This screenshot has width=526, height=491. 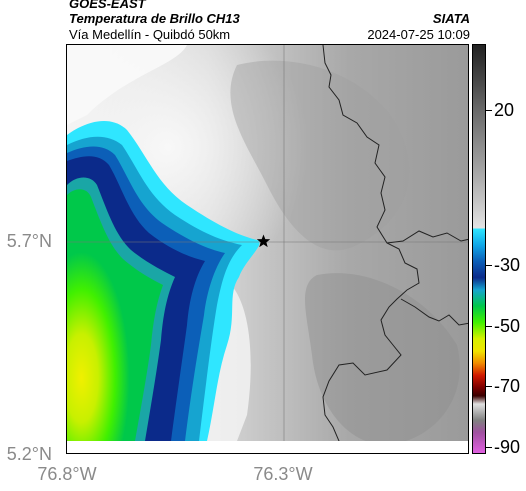 I want to click on timestamp: 2024-07-25 10:09, so click(x=418, y=34).